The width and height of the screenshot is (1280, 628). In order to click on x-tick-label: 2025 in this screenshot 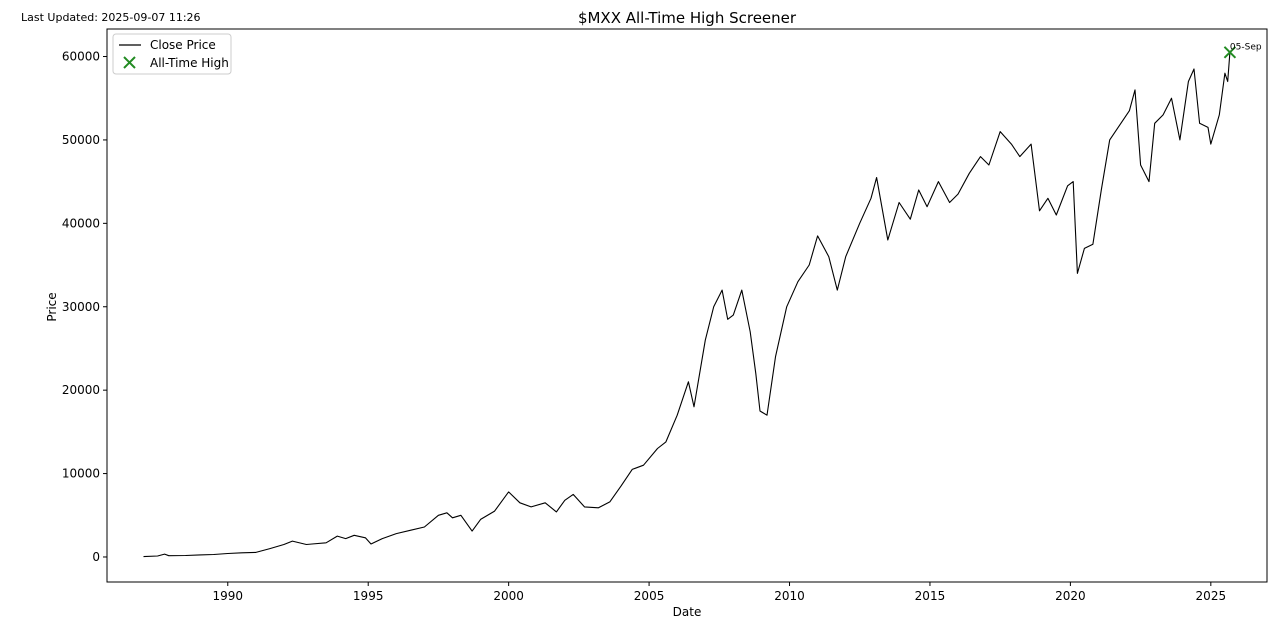, I will do `click(1211, 596)`.